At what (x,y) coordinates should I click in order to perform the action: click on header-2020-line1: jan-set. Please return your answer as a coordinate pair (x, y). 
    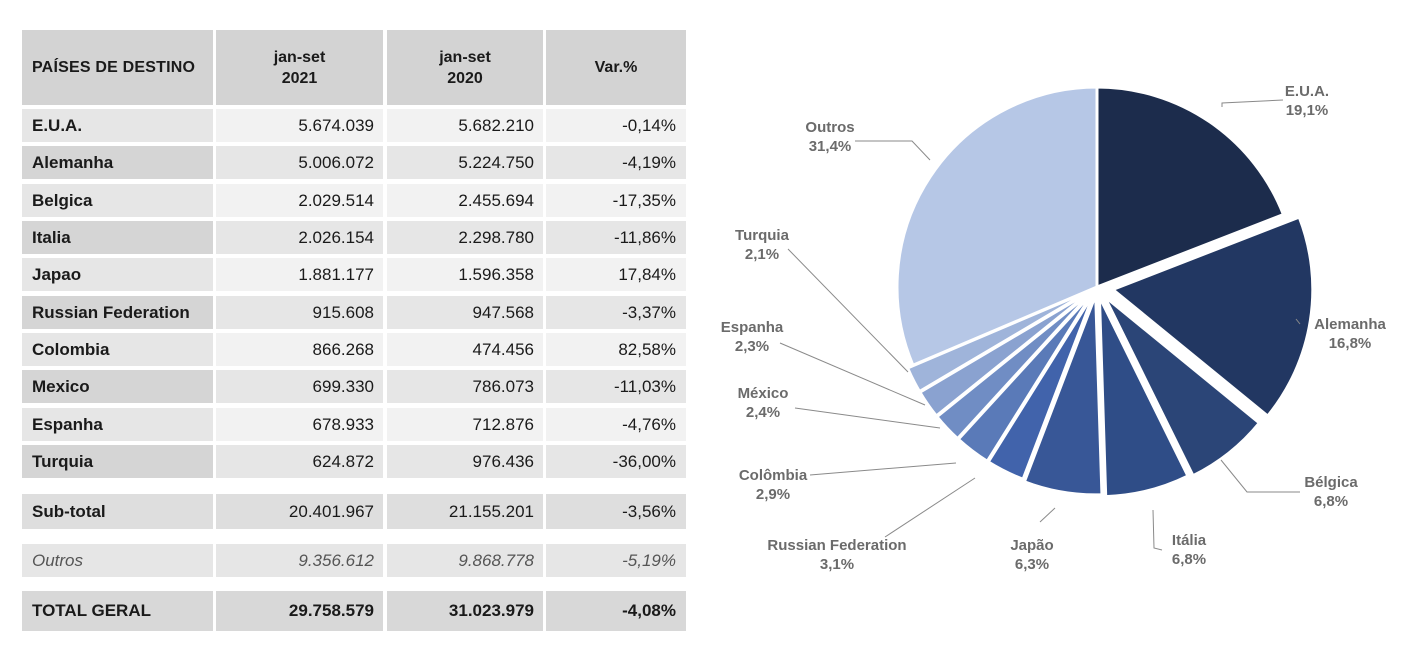
    Looking at the image, I should click on (465, 57).